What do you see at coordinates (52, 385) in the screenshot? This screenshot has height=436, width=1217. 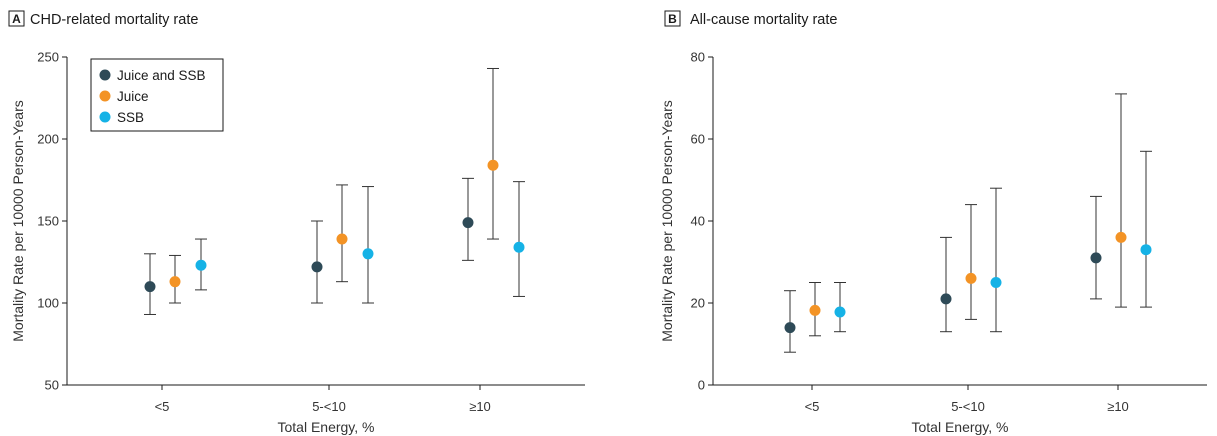 I see `panel-a-y-tick-label: 50` at bounding box center [52, 385].